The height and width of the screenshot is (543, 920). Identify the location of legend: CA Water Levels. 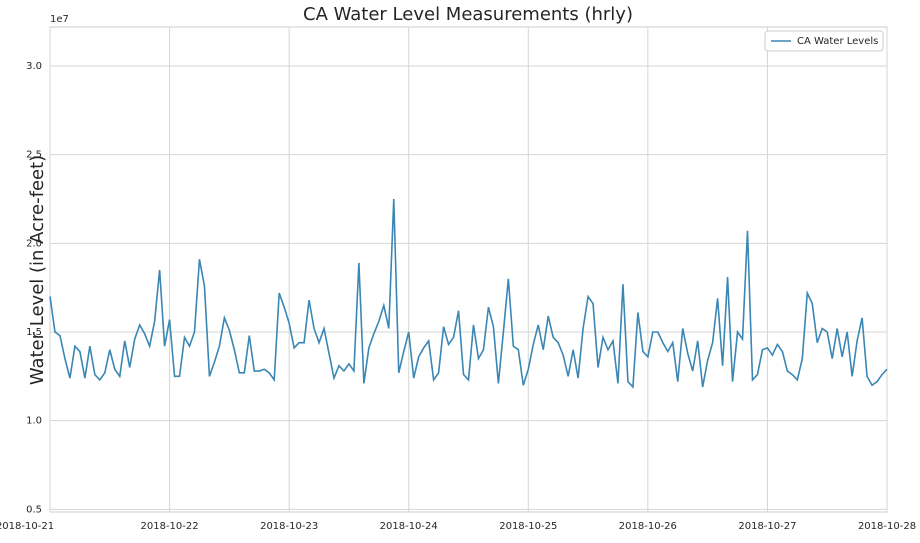
(824, 41).